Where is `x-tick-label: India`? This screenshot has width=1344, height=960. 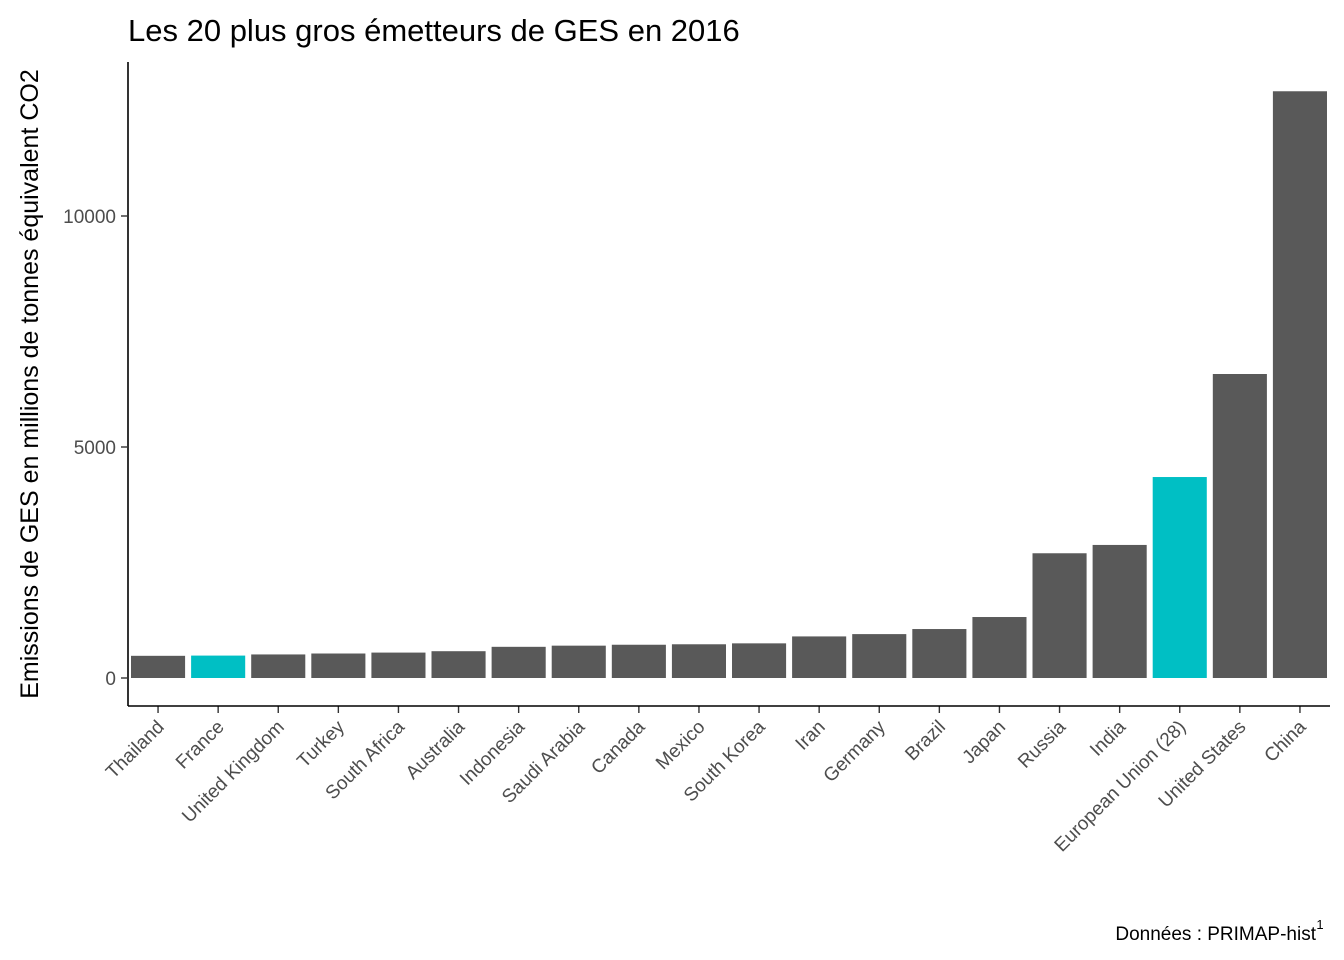 x-tick-label: India is located at coordinates (1108, 738).